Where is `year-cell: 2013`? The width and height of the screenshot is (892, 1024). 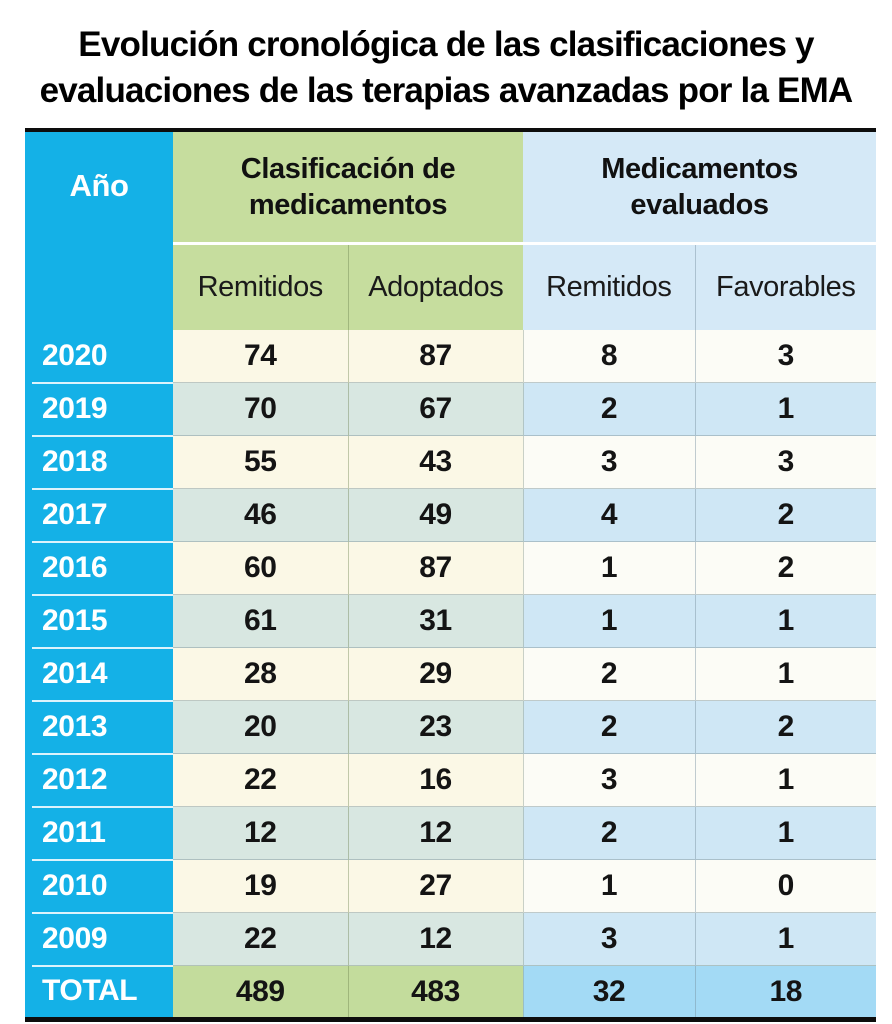 year-cell: 2013 is located at coordinates (99, 726).